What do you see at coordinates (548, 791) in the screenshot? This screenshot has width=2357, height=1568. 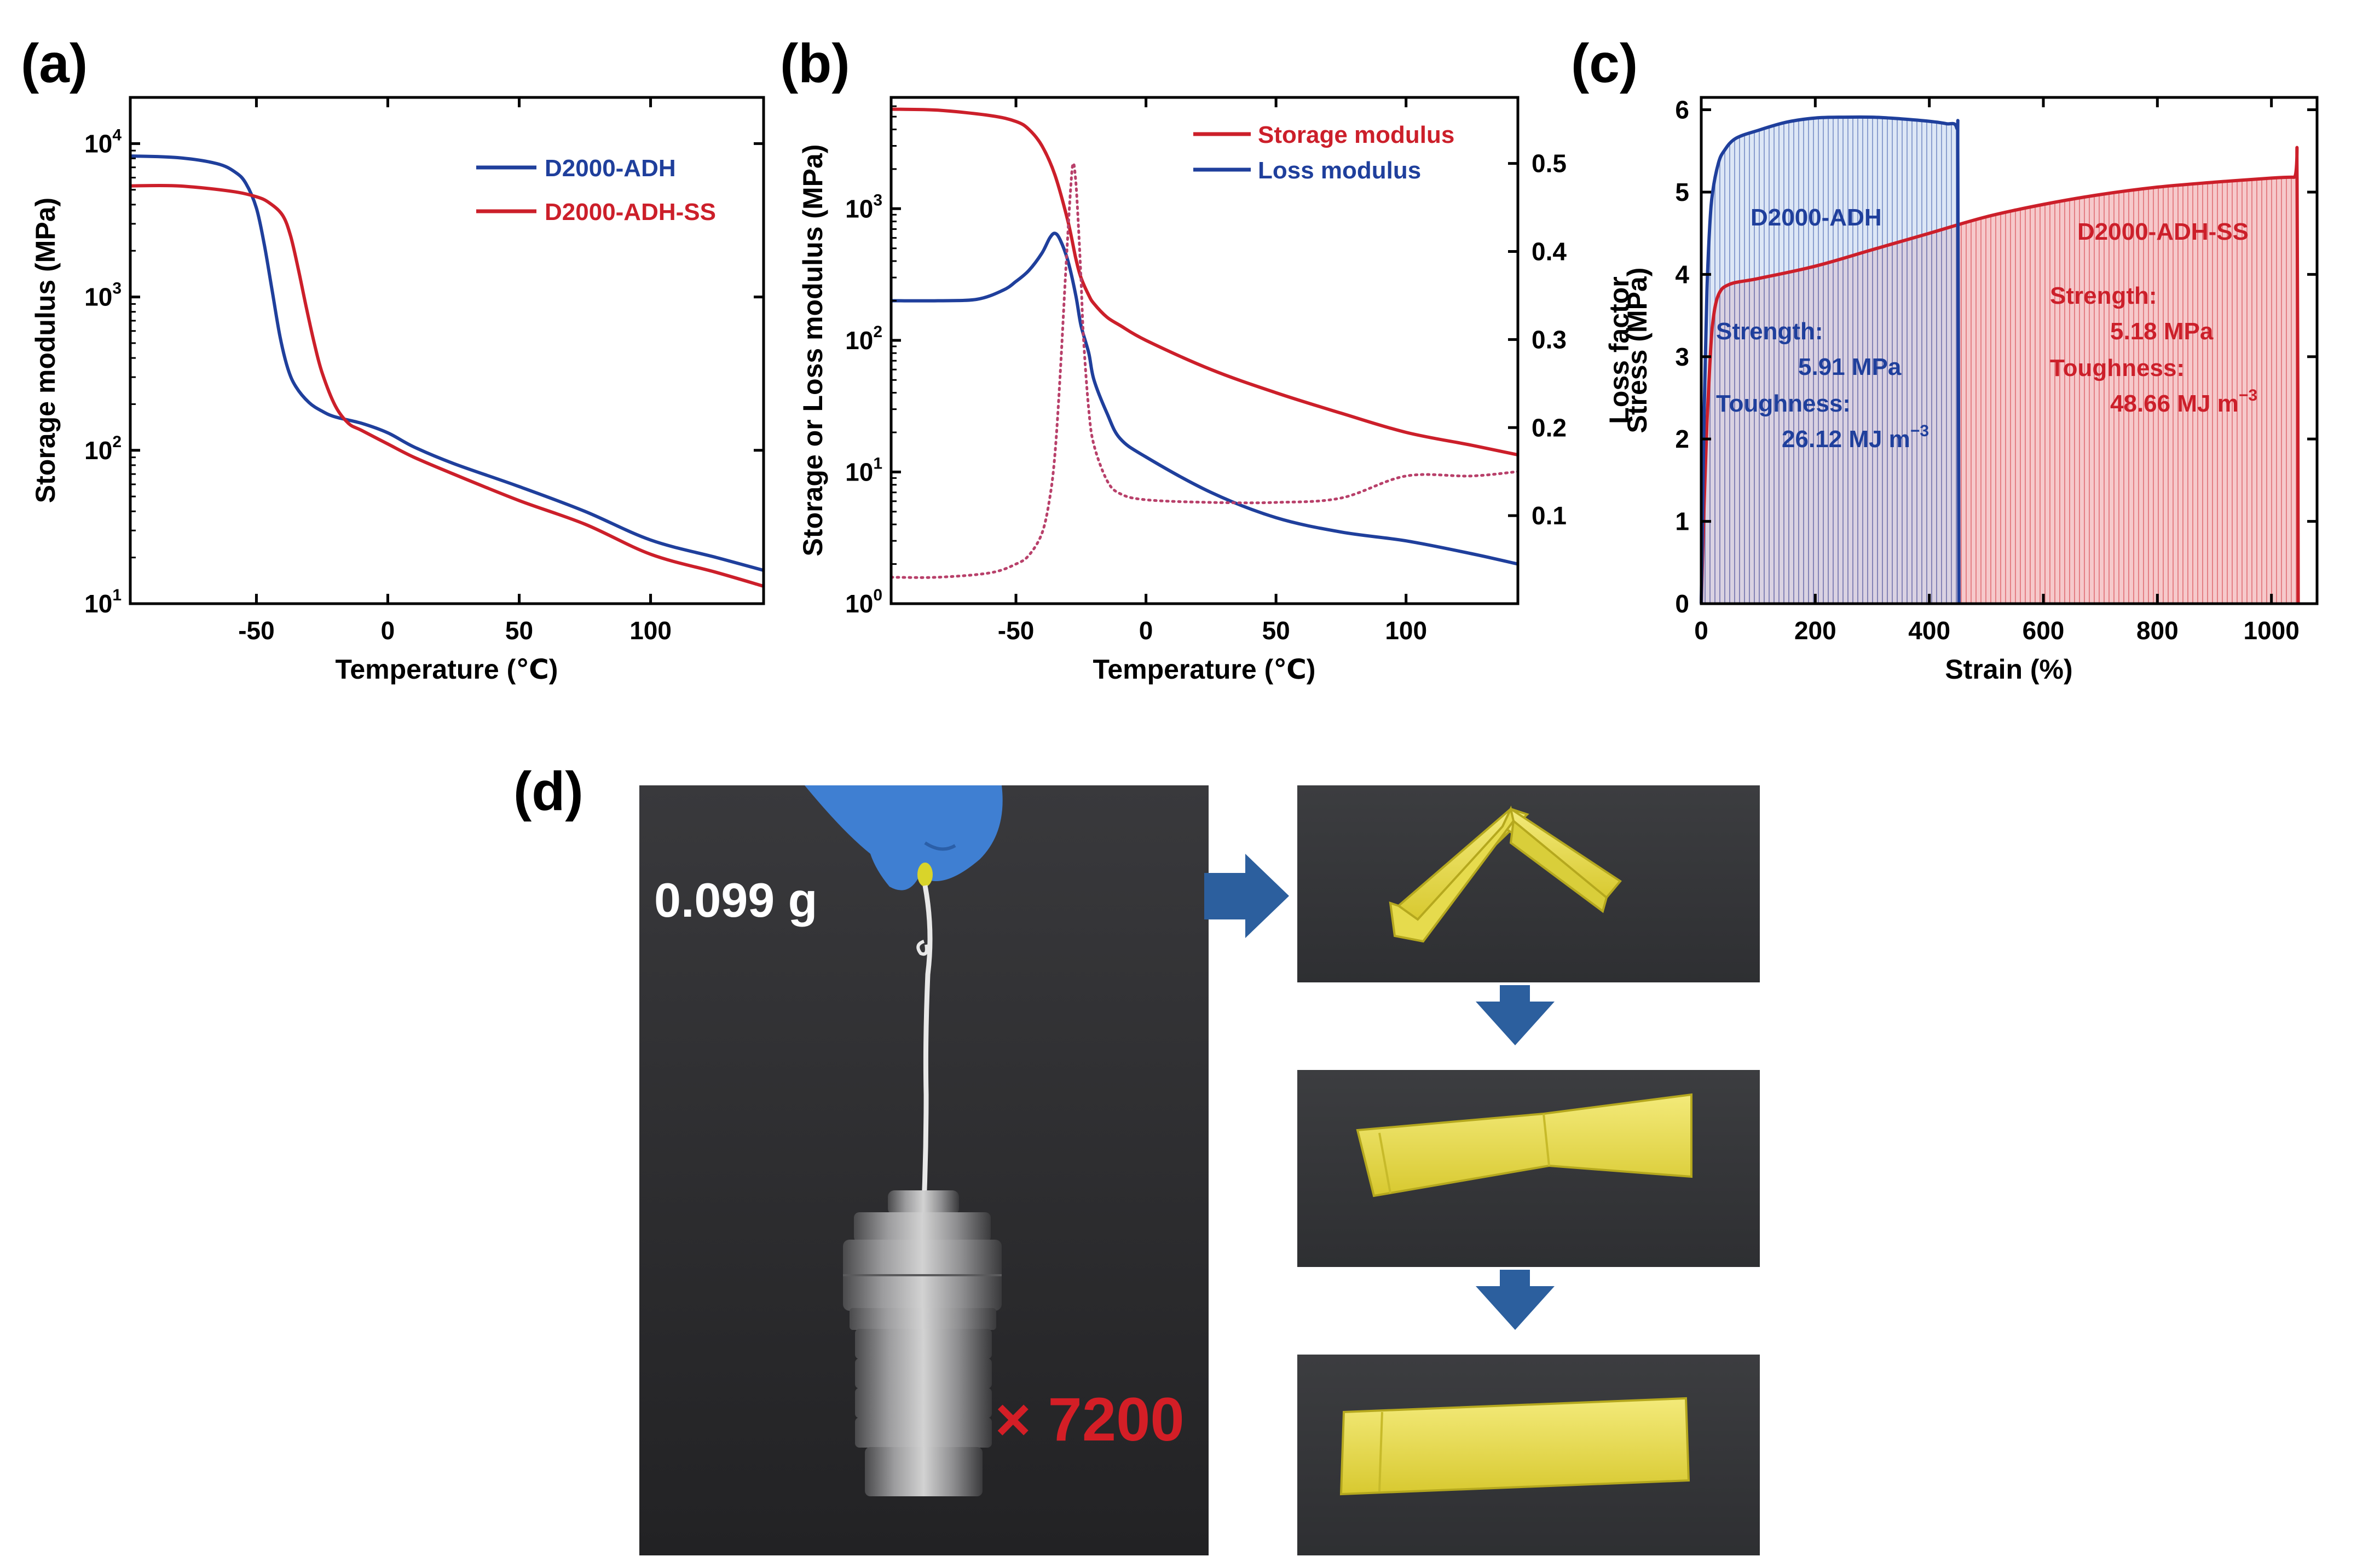 I see `panel-d-label: (d)` at bounding box center [548, 791].